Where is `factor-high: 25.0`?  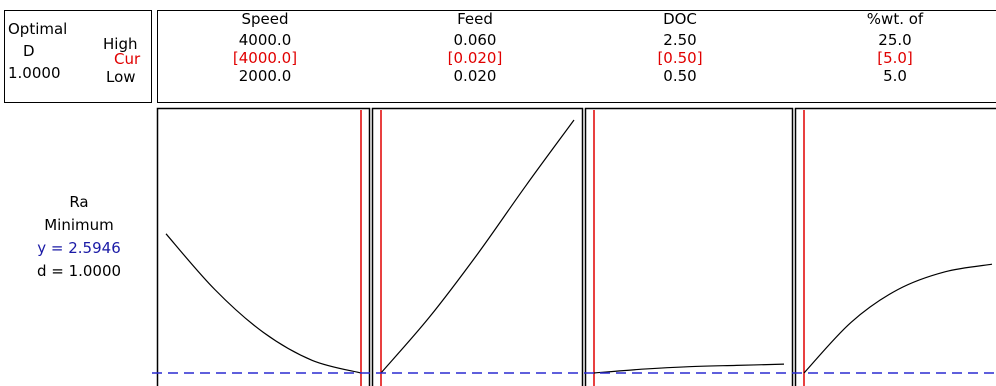 factor-high: 25.0 is located at coordinates (895, 40).